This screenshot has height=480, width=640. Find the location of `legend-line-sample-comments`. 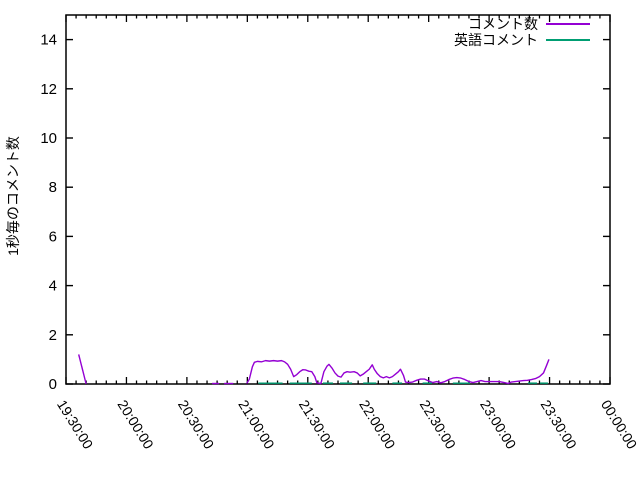

legend-line-sample-comments is located at coordinates (568, 24).